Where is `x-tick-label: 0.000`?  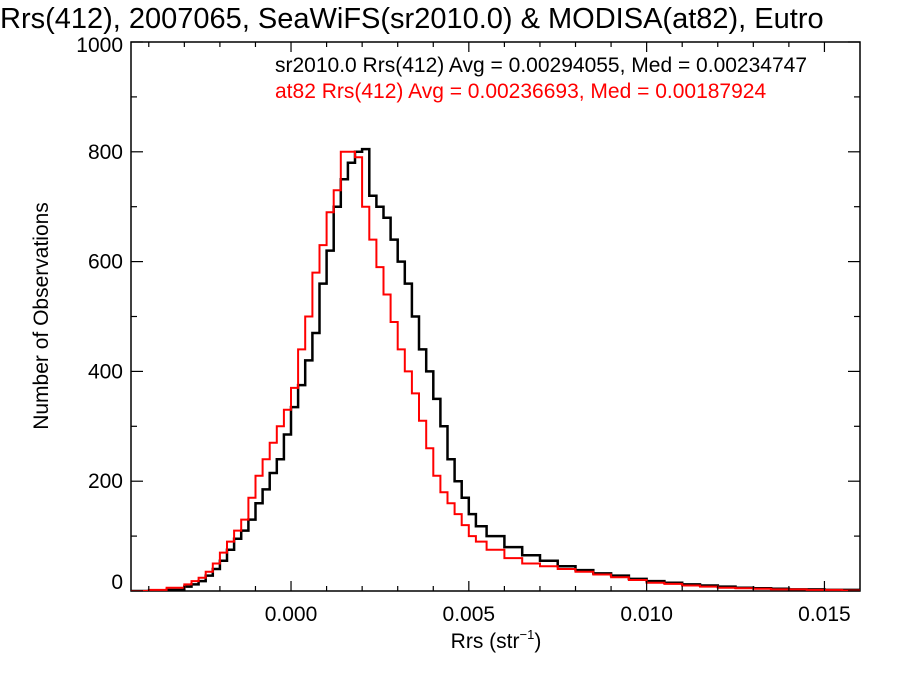 x-tick-label: 0.000 is located at coordinates (291, 614).